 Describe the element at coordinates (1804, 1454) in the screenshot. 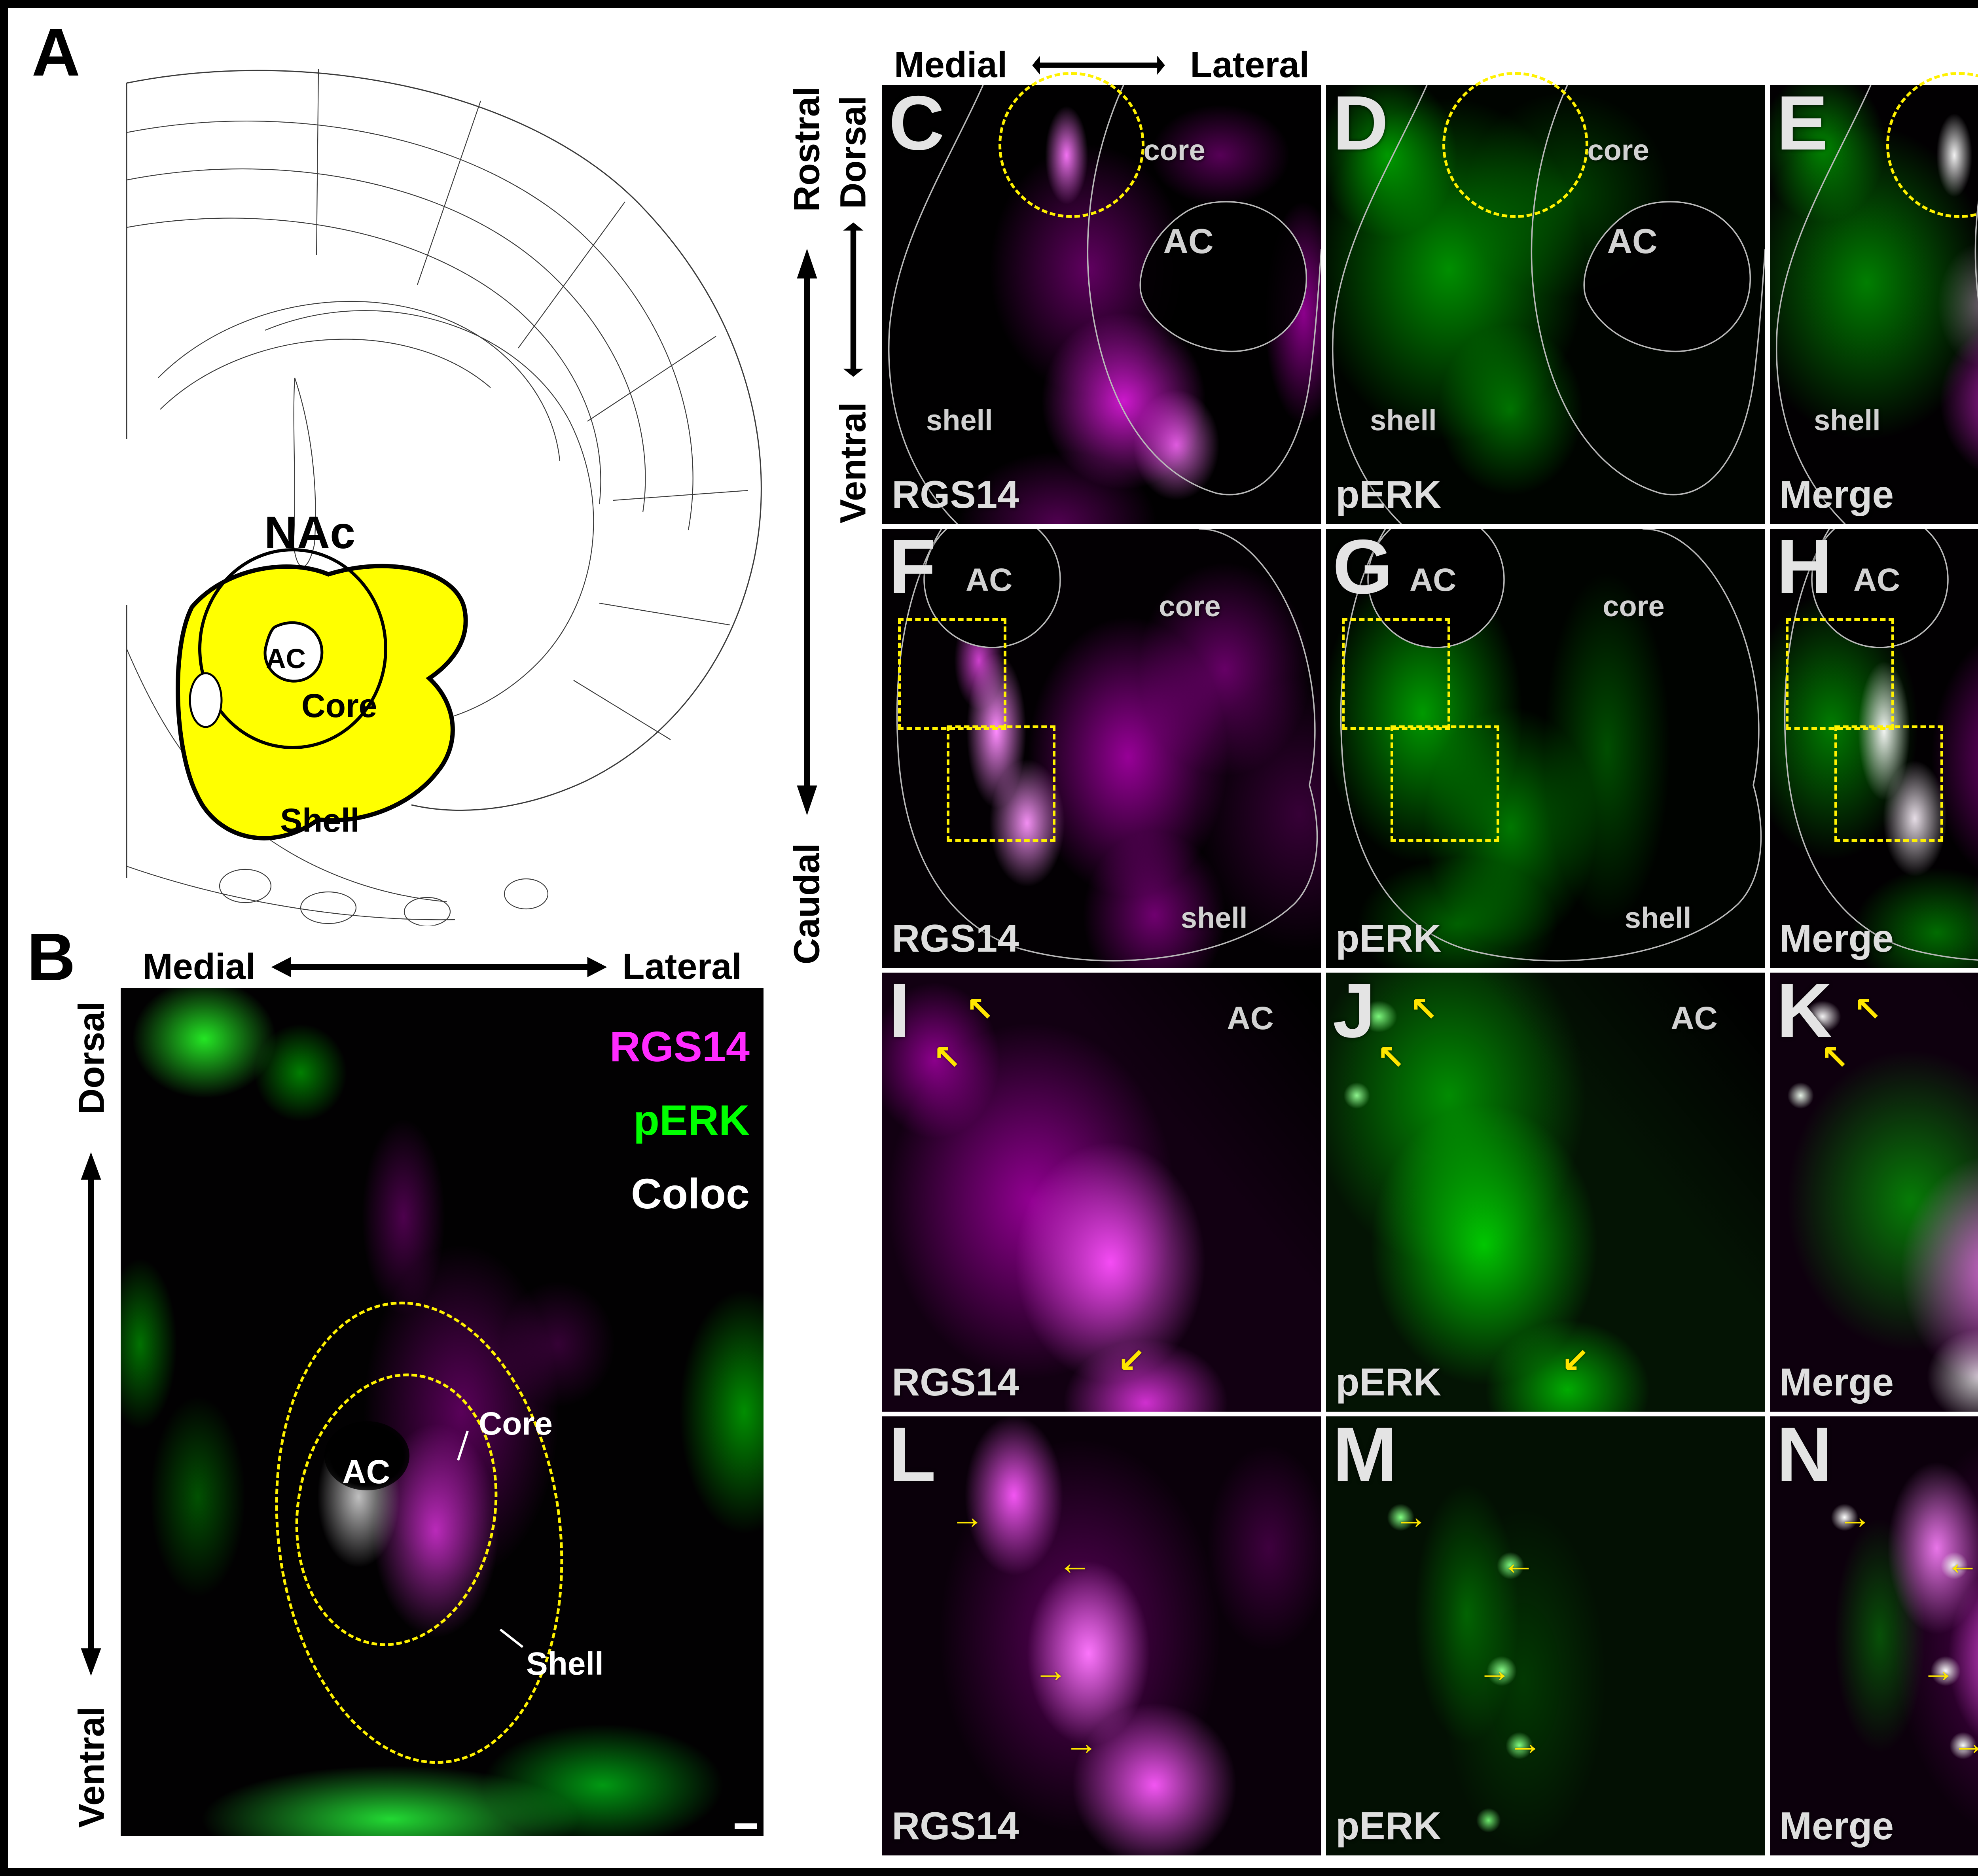

I see `panel-letter: N` at that location.